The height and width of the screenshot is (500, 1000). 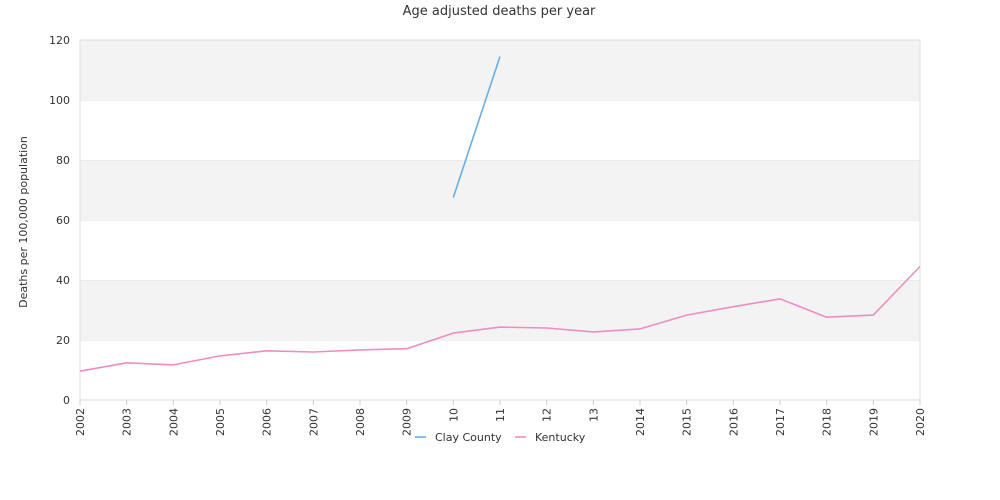 I want to click on x-tick-label: 2016, so click(x=733, y=422).